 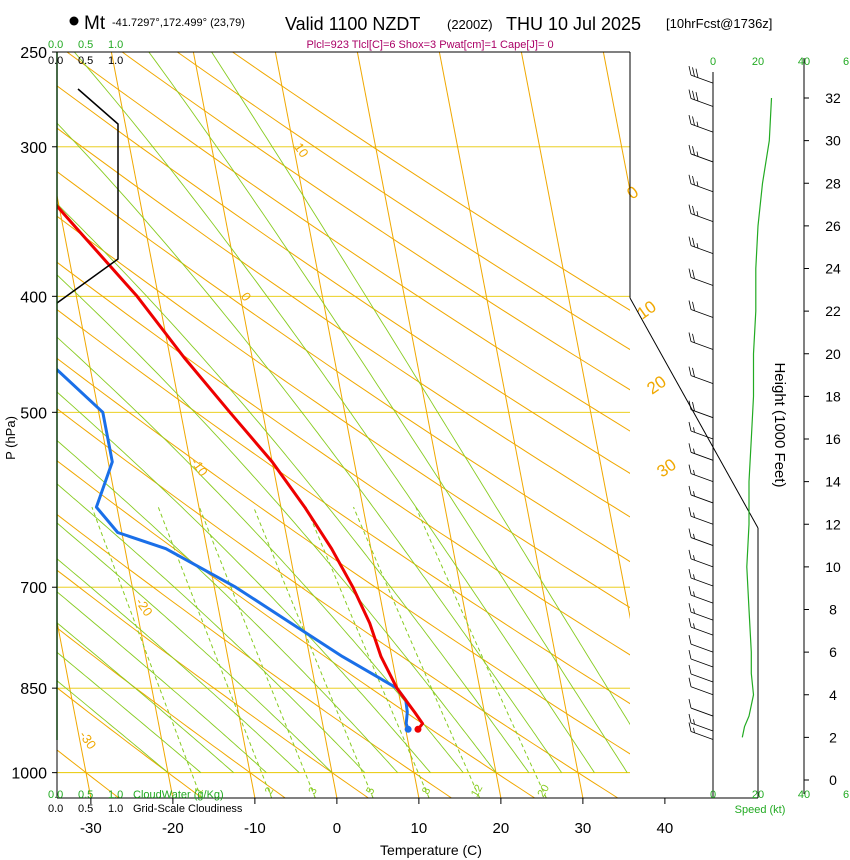 What do you see at coordinates (426, 790) in the screenshot?
I see `mixing-ratio-label: 8` at bounding box center [426, 790].